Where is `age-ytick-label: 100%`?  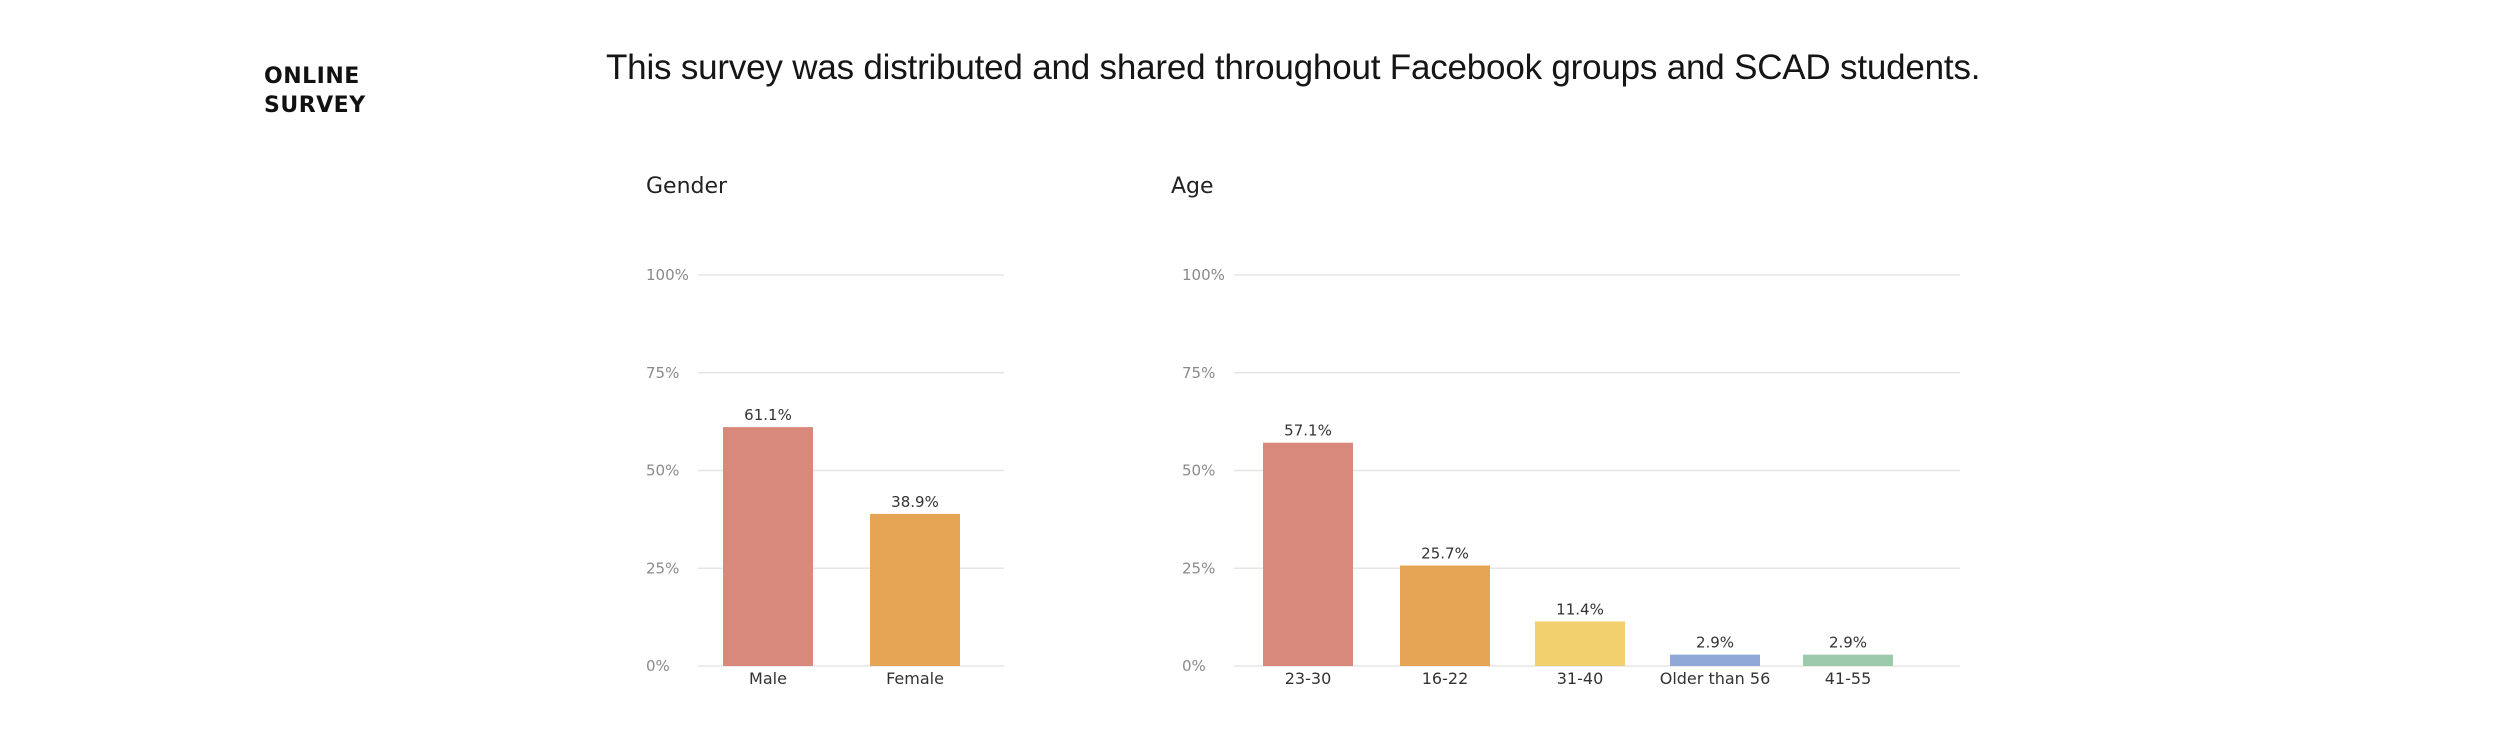 age-ytick-label: 100% is located at coordinates (1203, 275).